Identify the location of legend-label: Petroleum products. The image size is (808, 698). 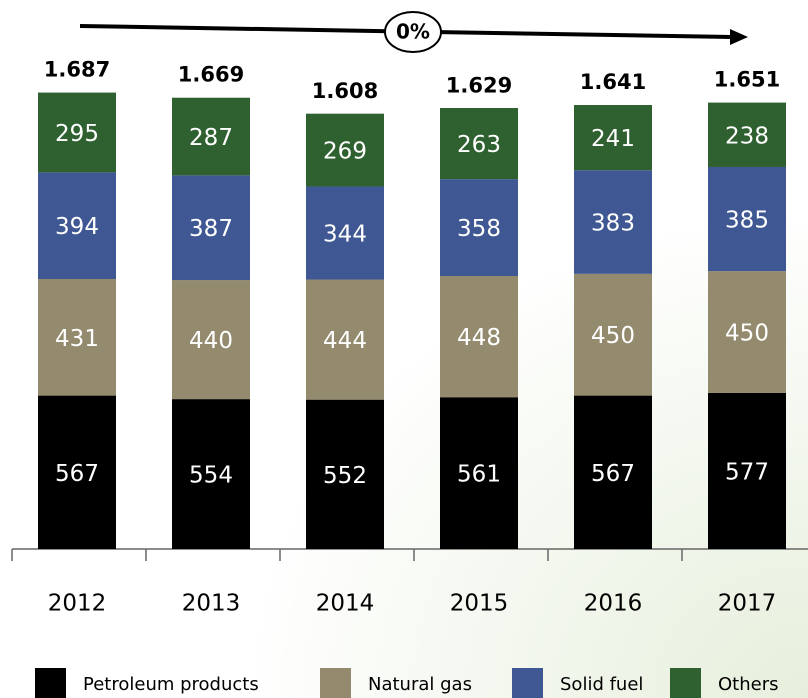
(171, 684).